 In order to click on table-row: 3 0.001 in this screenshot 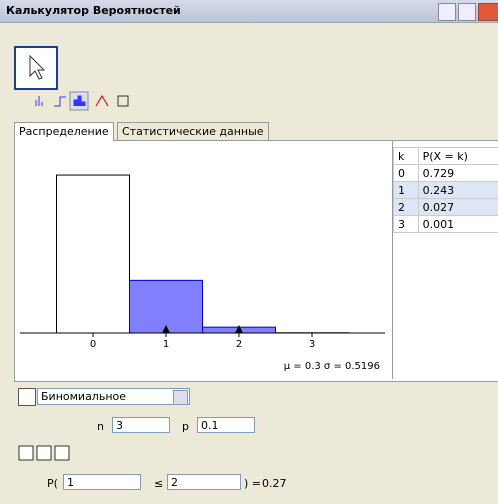, I will do `click(445, 224)`.